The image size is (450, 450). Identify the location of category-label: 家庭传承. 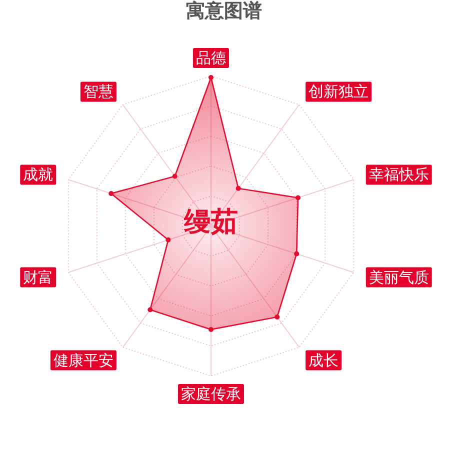
(211, 394).